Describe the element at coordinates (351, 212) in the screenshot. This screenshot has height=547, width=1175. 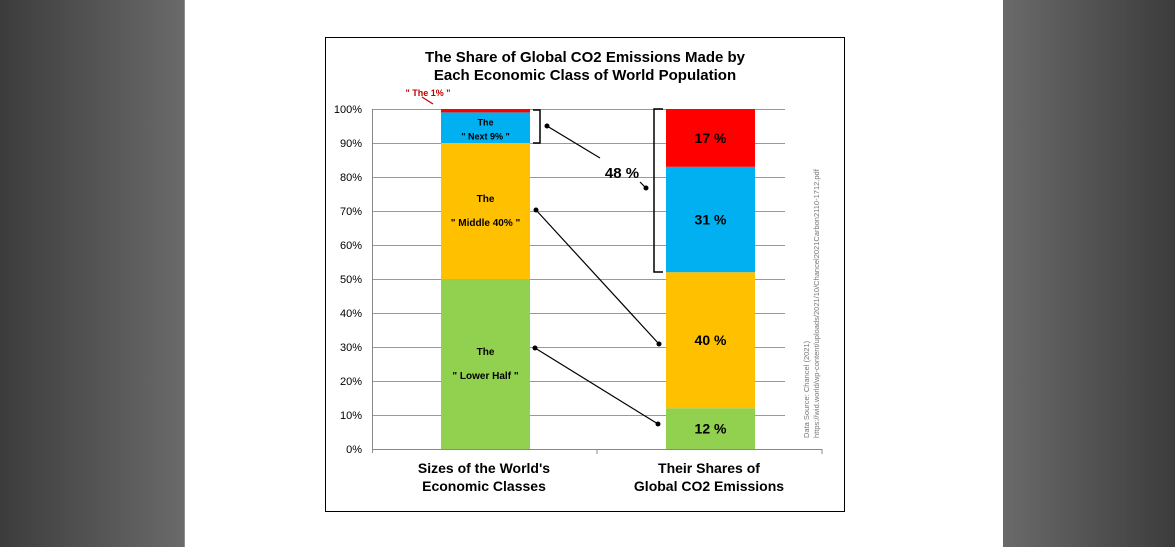
I see `y-tick-label: 70%` at that location.